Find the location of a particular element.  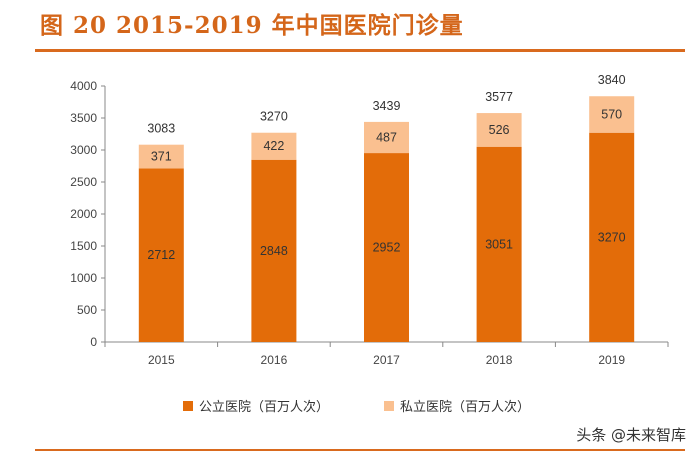

bar-public-2015 is located at coordinates (161, 255).